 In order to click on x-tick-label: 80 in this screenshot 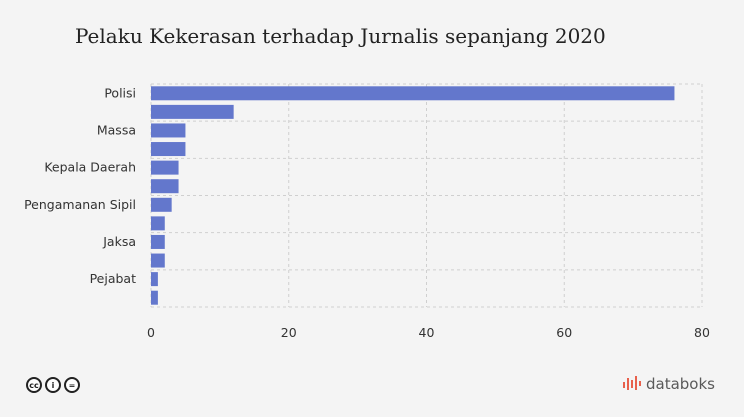, I will do `click(702, 332)`.